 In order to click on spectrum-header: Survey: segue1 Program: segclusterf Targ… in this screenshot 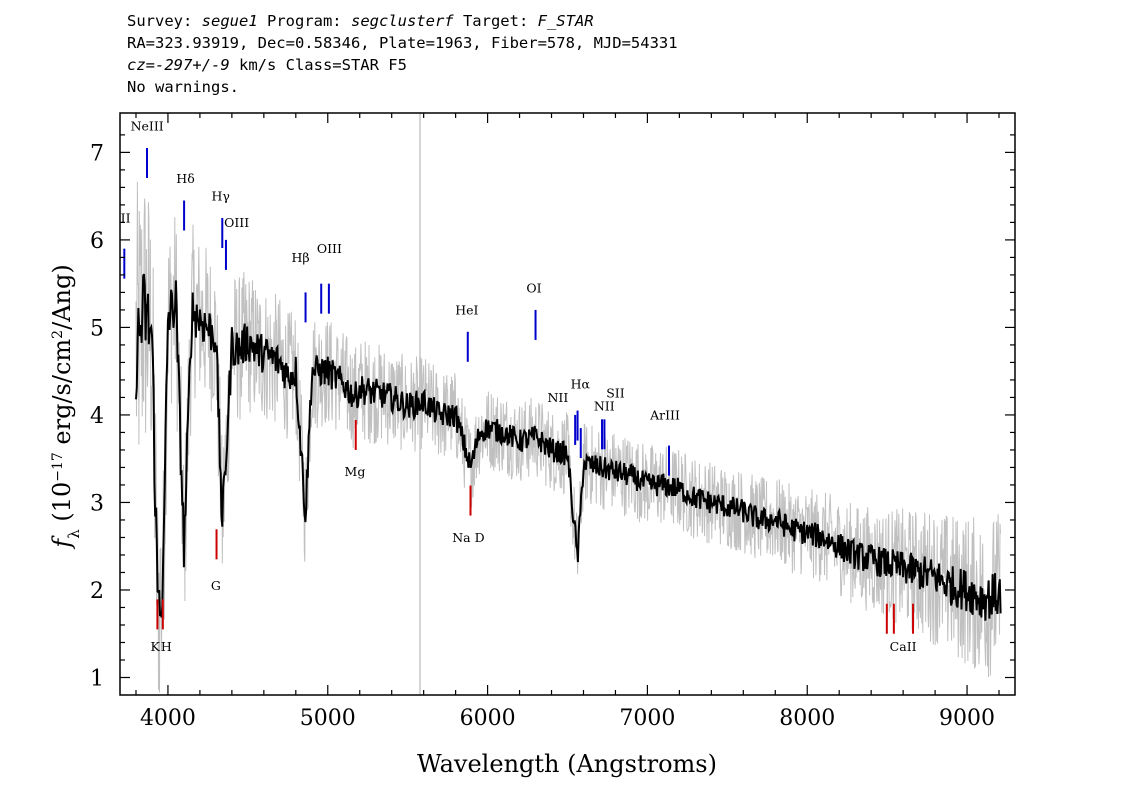, I will do `click(402, 54)`.